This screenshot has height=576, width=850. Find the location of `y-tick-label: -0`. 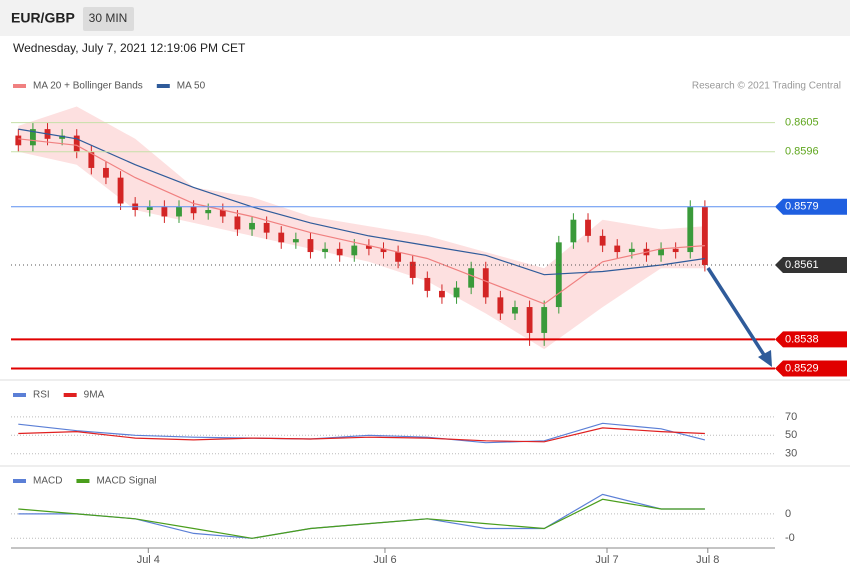

y-tick-label: -0 is located at coordinates (790, 538).